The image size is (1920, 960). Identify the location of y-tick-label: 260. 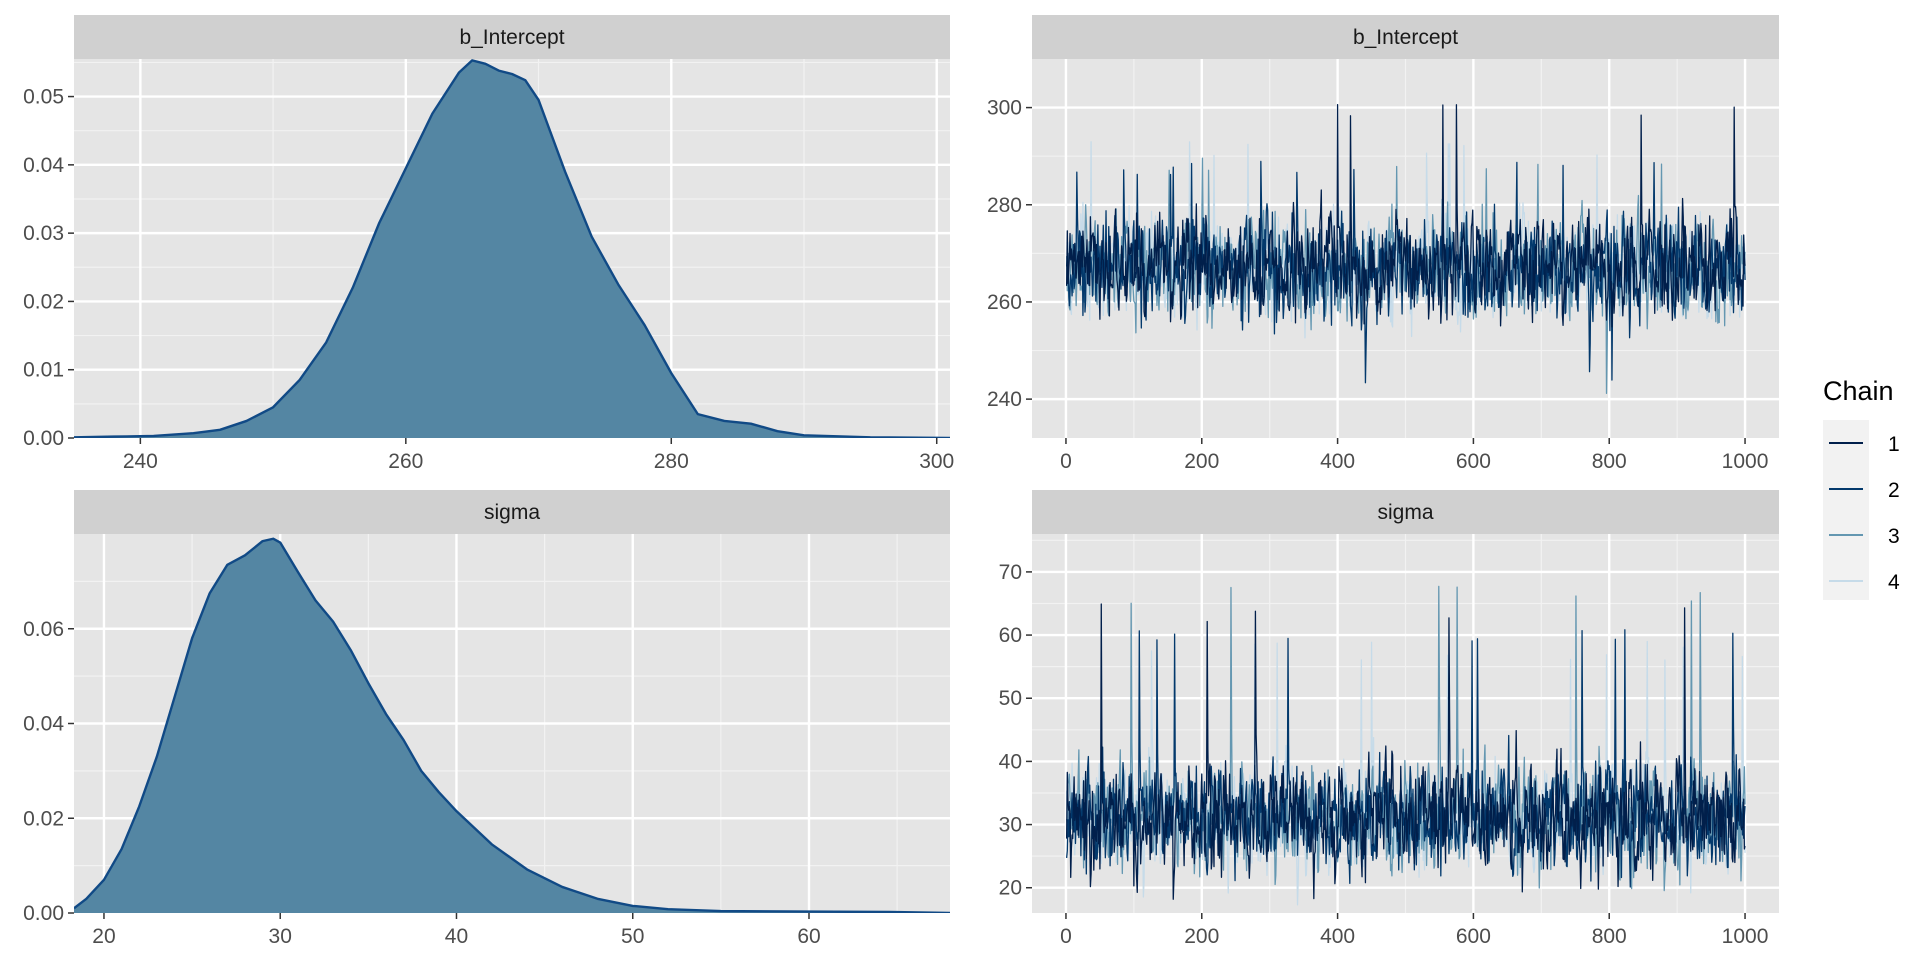
(1004, 302).